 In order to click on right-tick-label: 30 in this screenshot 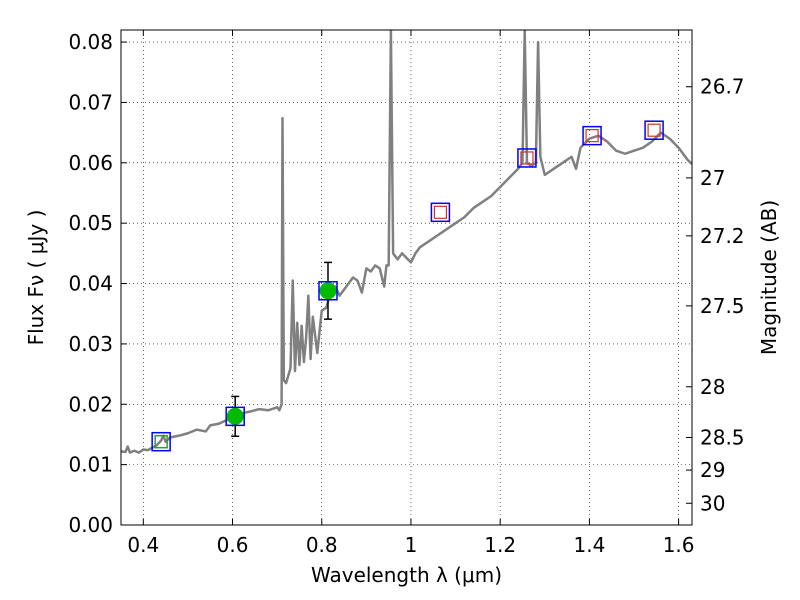, I will do `click(712, 503)`.